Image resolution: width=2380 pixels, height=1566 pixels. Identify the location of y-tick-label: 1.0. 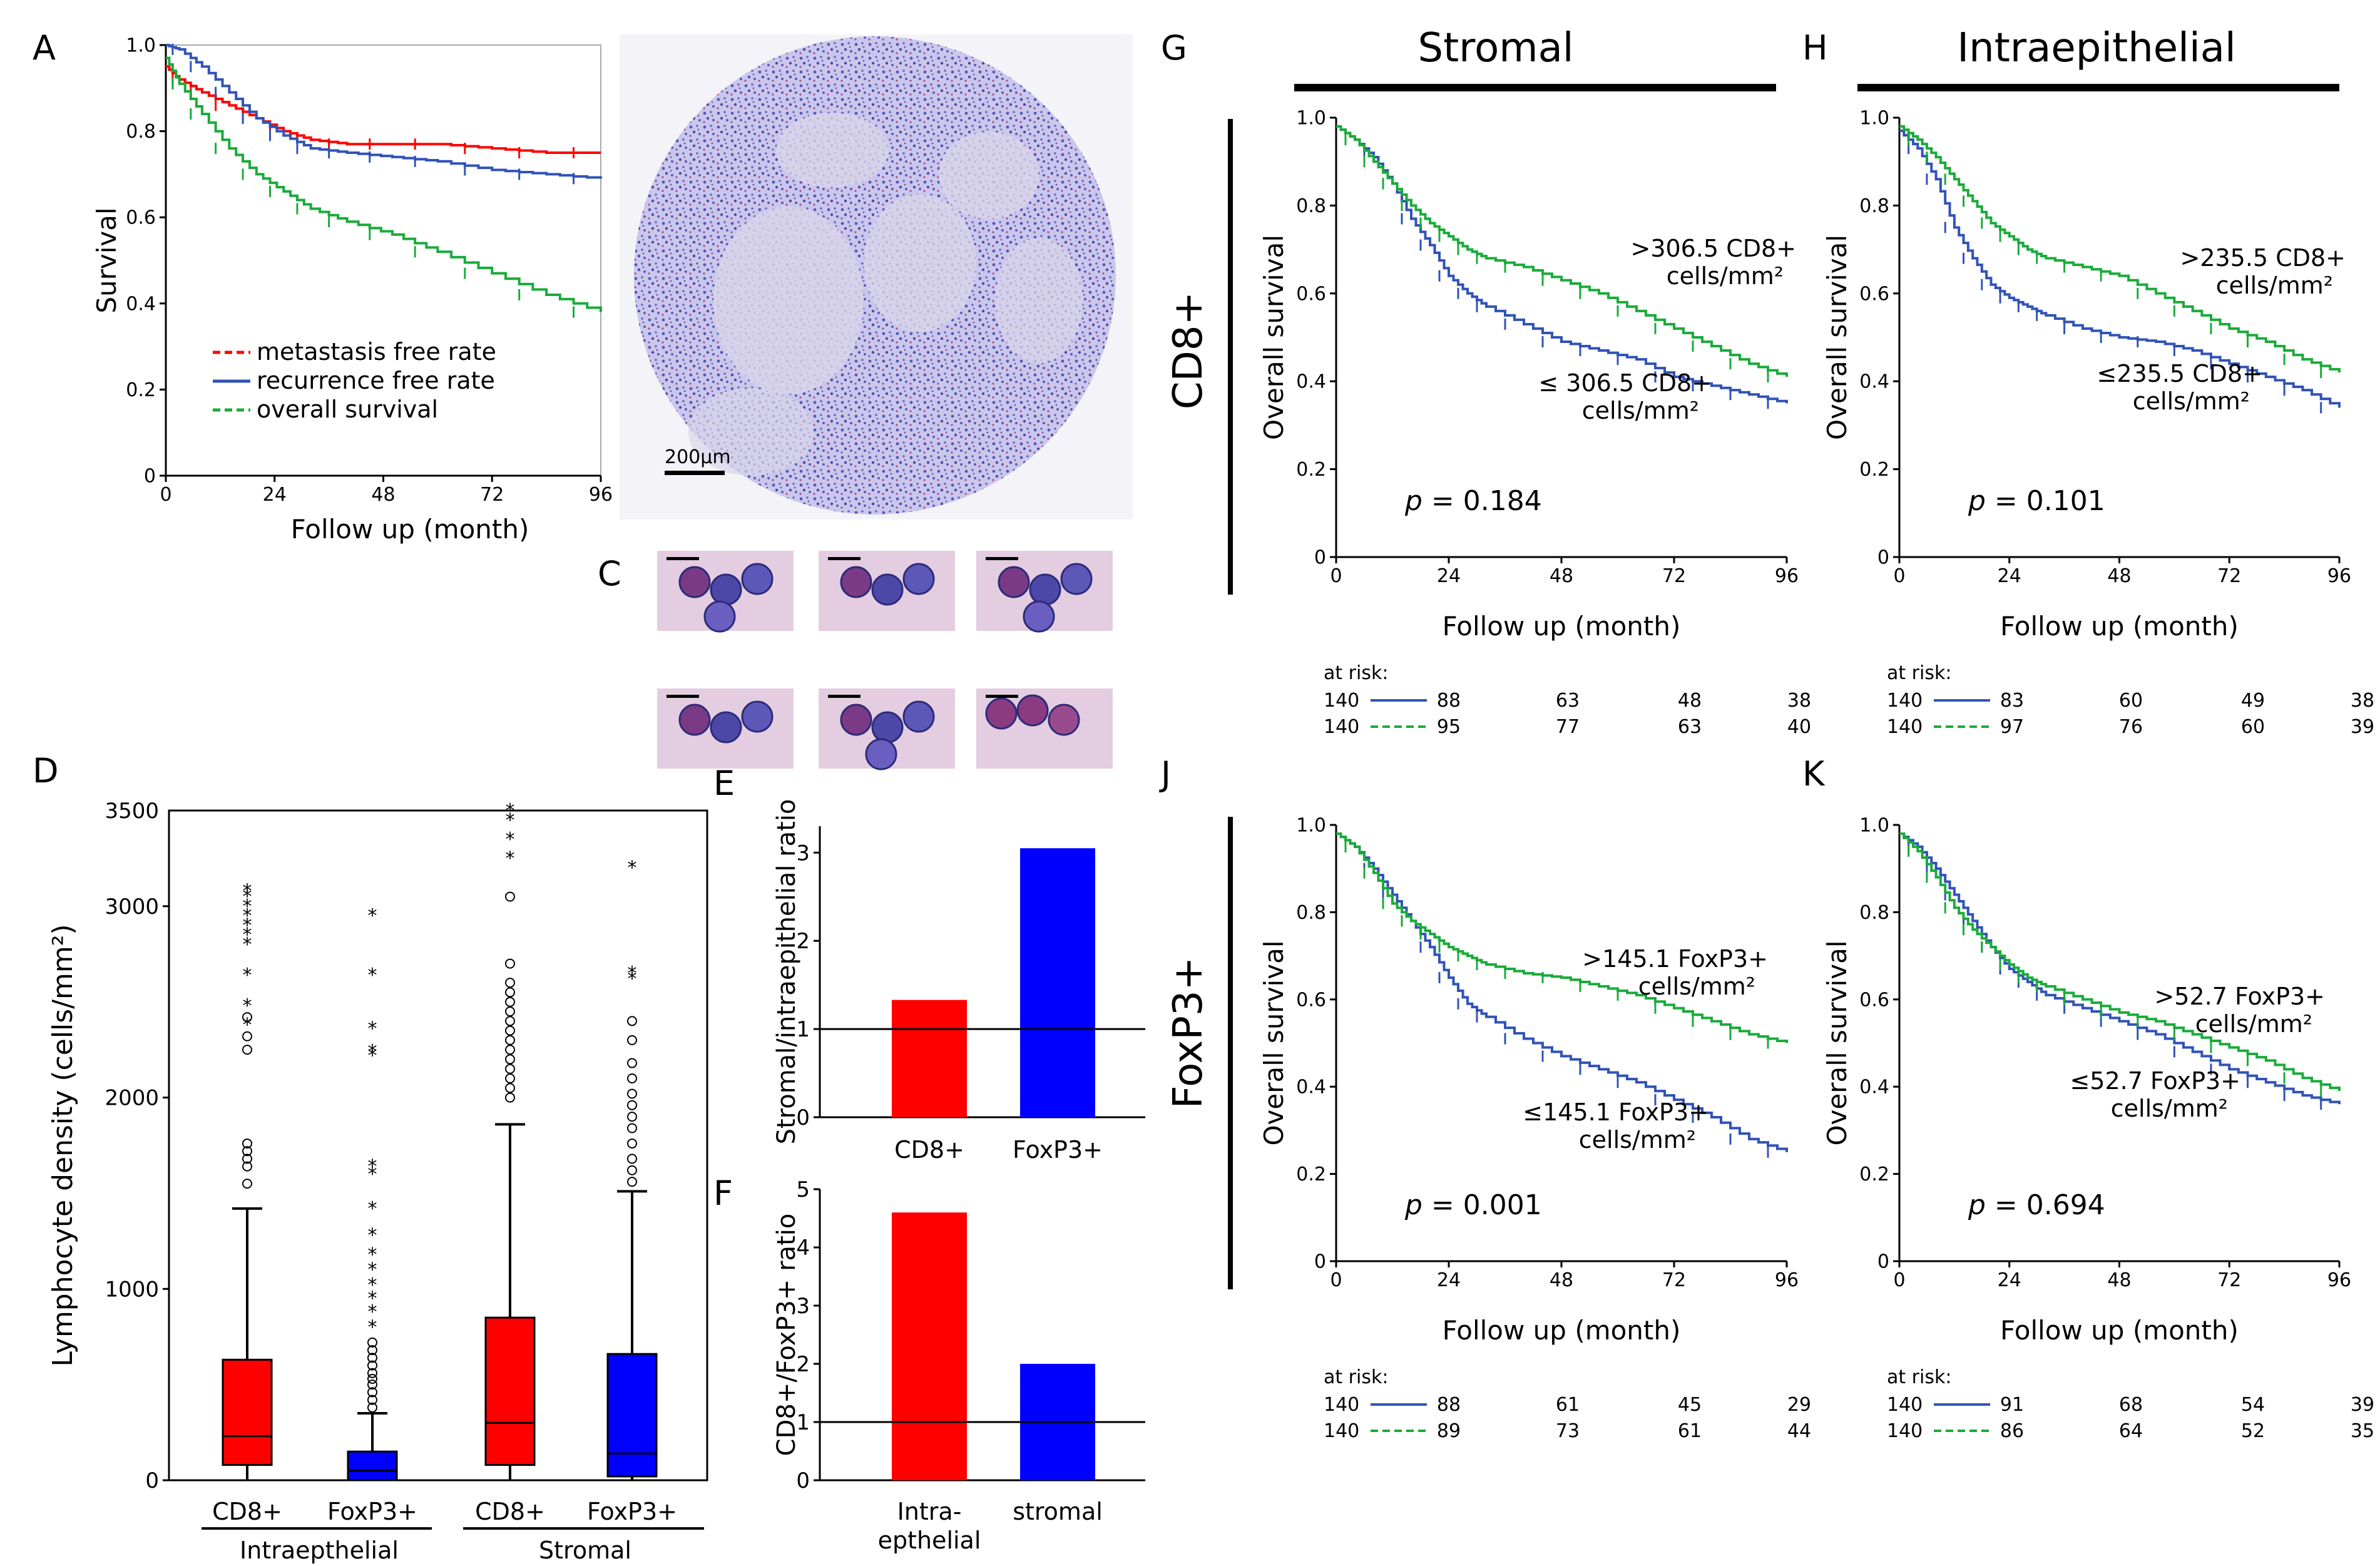
(1311, 119).